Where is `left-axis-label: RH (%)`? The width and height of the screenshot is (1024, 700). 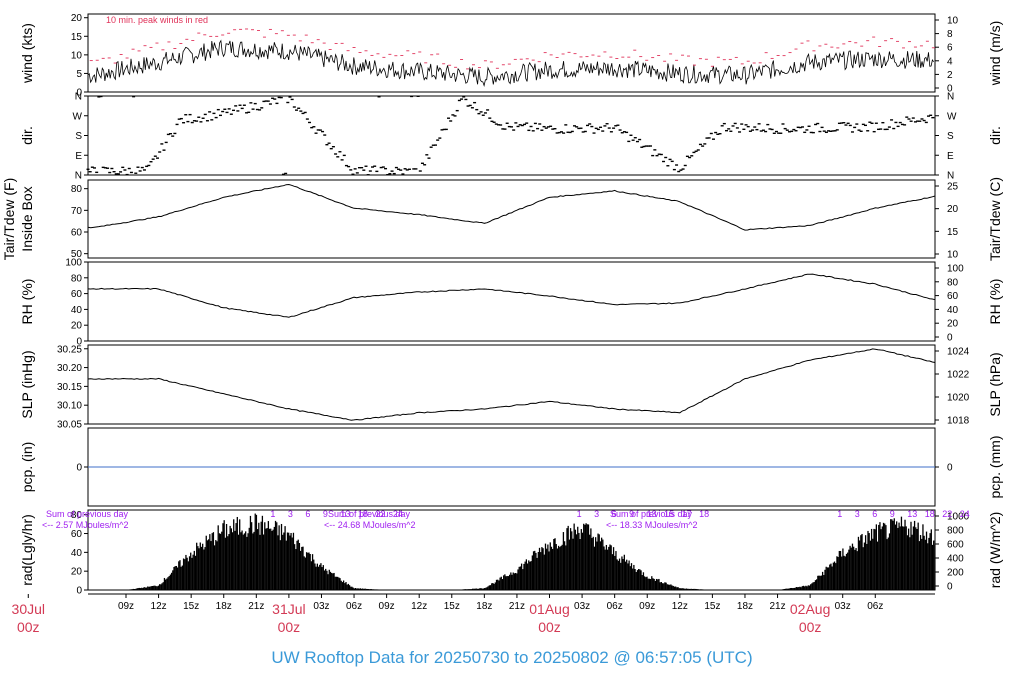 left-axis-label: RH (%) is located at coordinates (27, 302).